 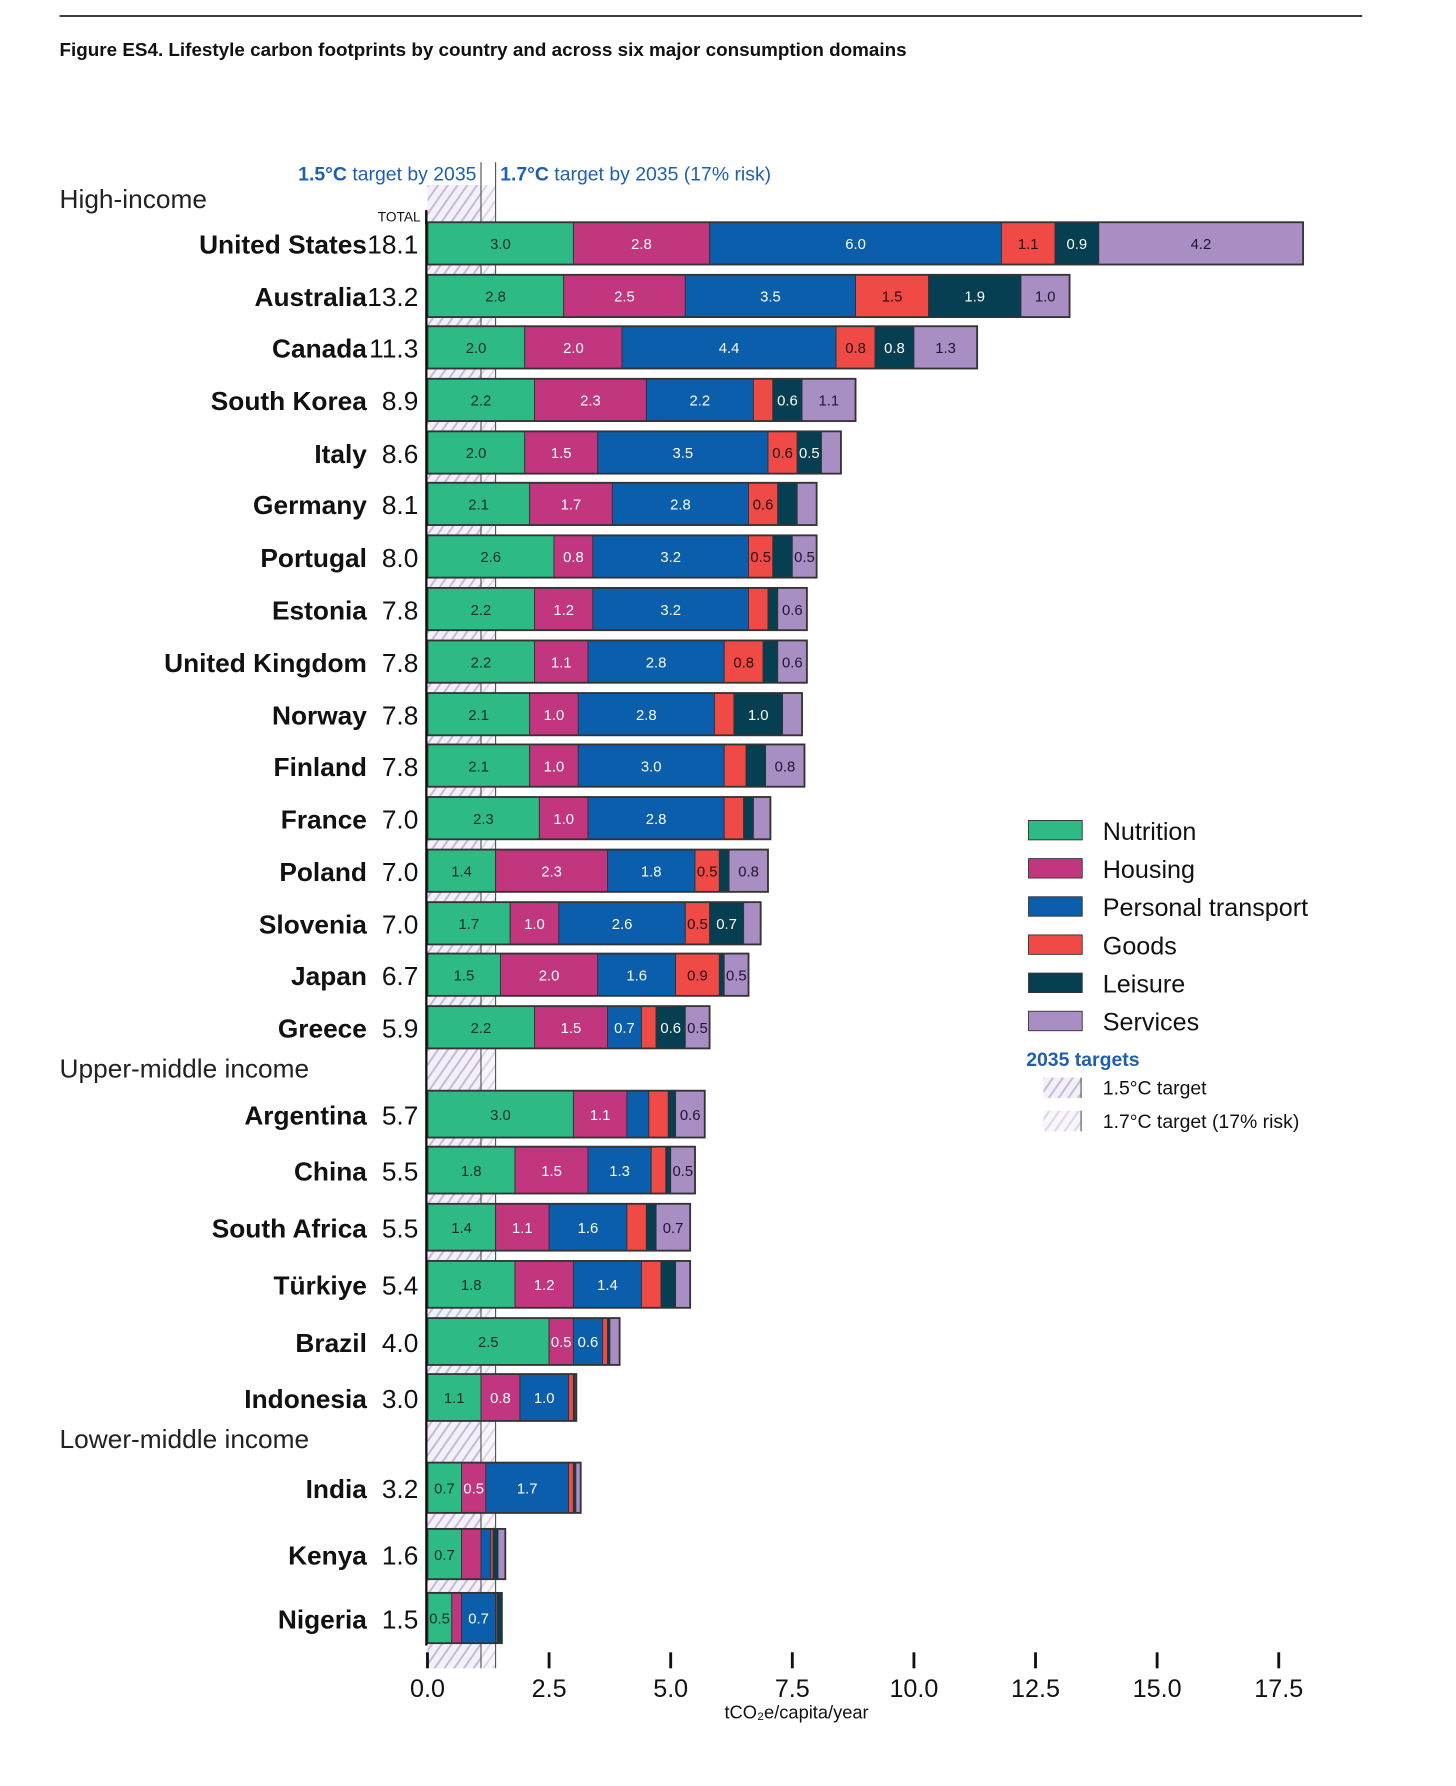 What do you see at coordinates (400, 505) in the screenshot?
I see `country-total: 8.1` at bounding box center [400, 505].